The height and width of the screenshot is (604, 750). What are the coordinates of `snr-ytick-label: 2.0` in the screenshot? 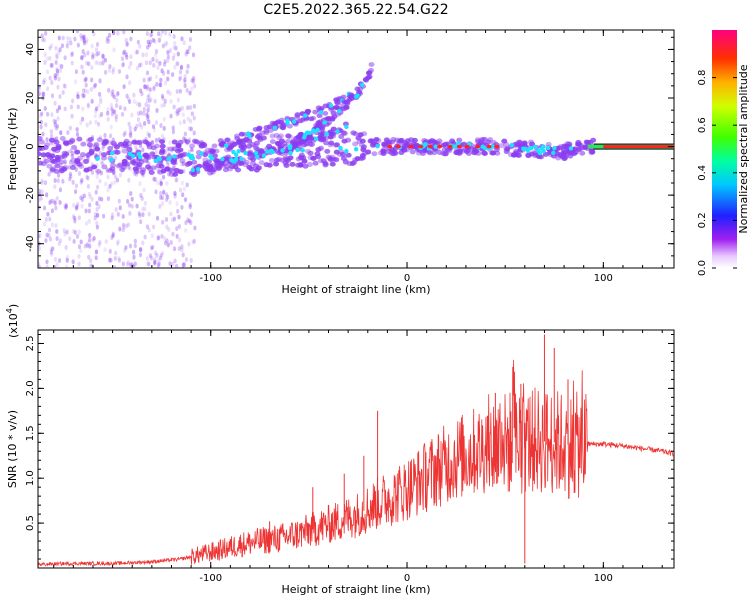 It's located at (30, 388).